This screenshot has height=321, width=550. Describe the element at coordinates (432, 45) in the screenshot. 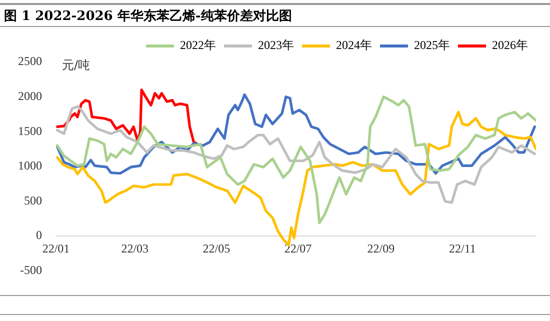

I see `legend-label: 2025年` at that location.